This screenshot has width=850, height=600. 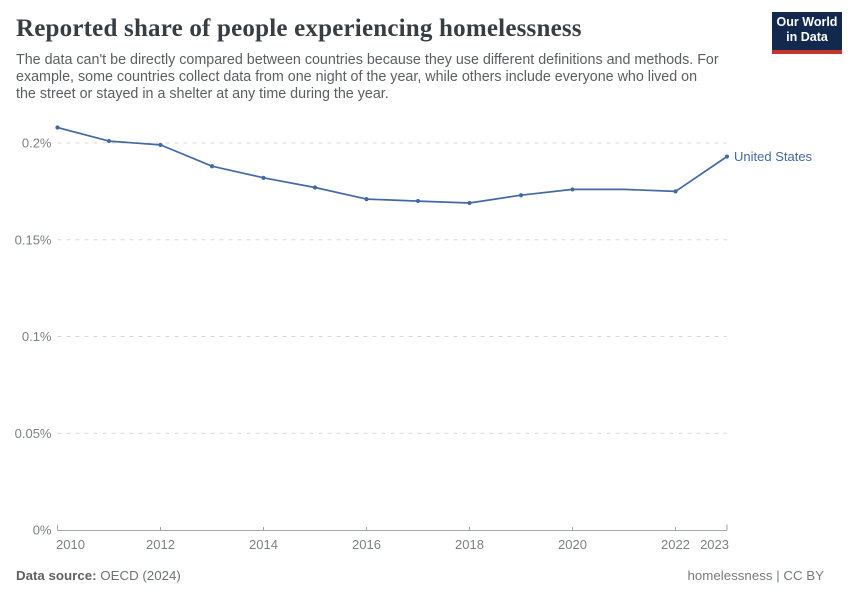 What do you see at coordinates (33, 239) in the screenshot?
I see `svg-text: 0.15%` at bounding box center [33, 239].